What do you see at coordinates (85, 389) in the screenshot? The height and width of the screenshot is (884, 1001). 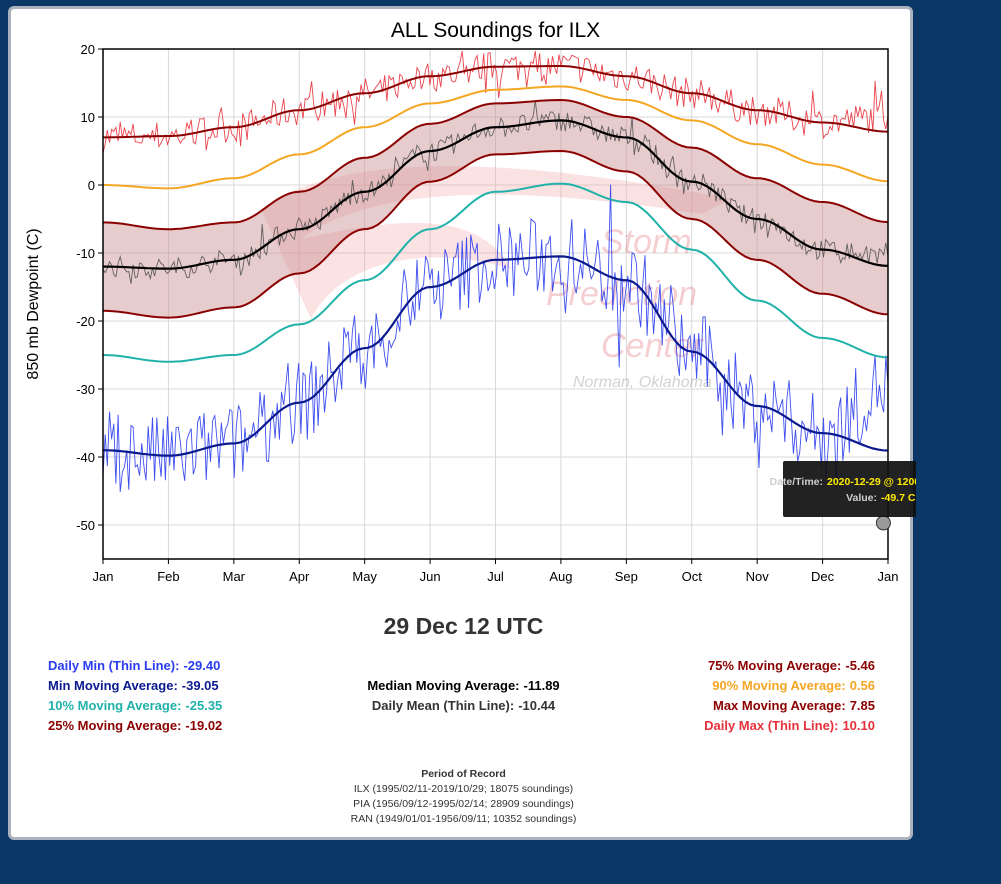 I see `y-tick-label: -30` at bounding box center [85, 389].